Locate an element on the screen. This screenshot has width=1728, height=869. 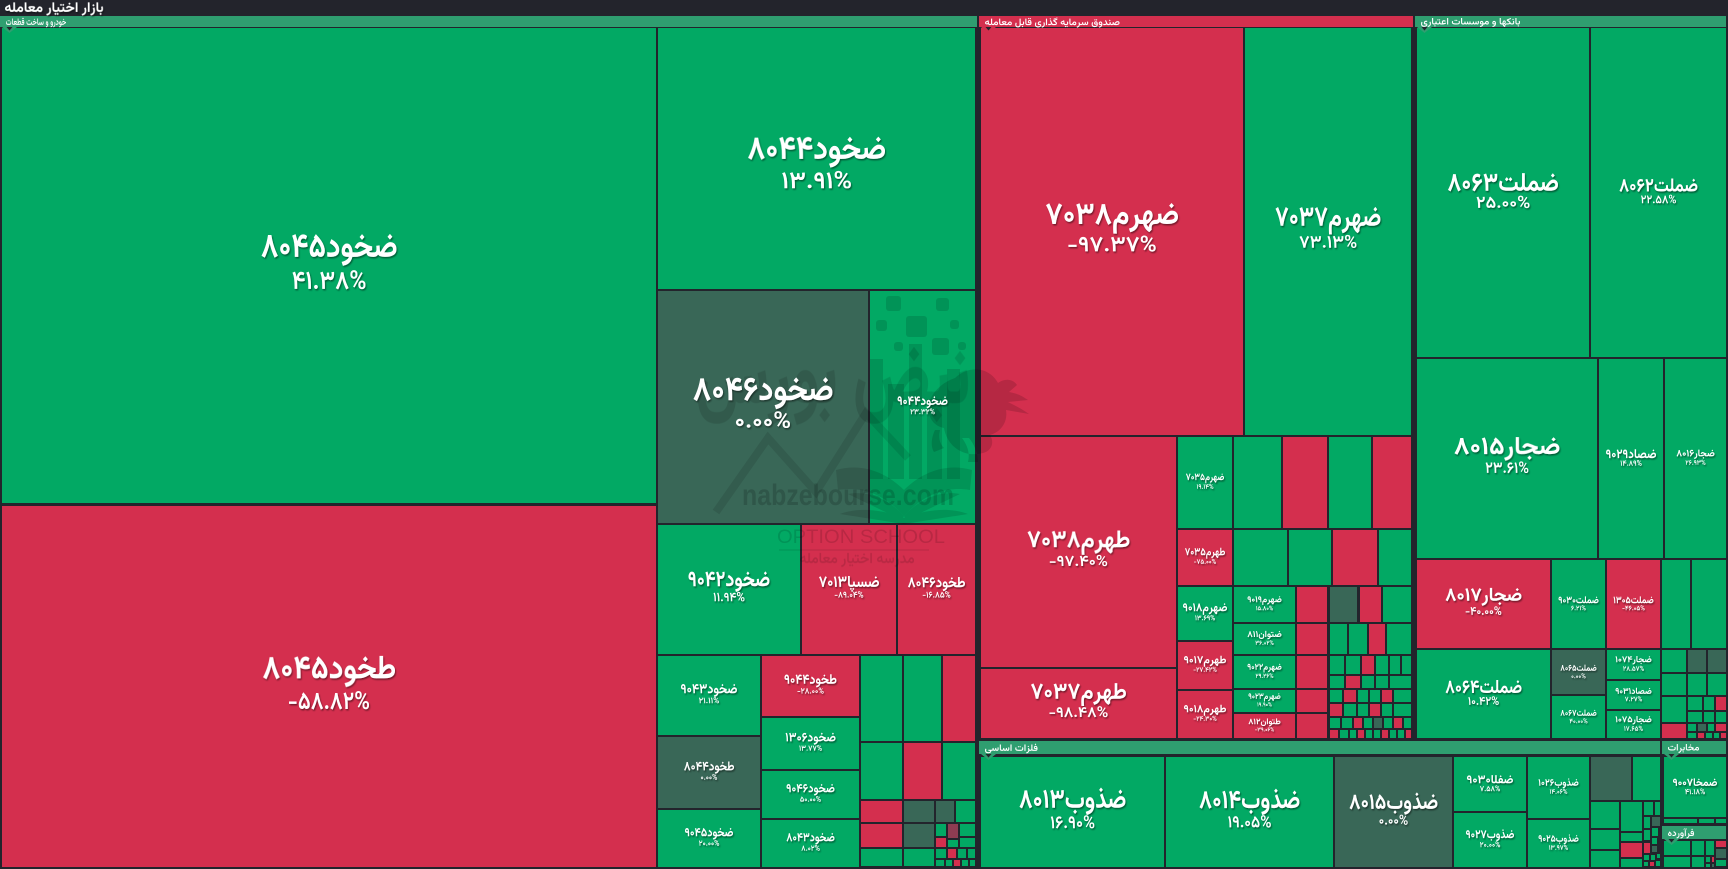
svg-text: OPTION SCHOOL is located at coordinates (861, 537).